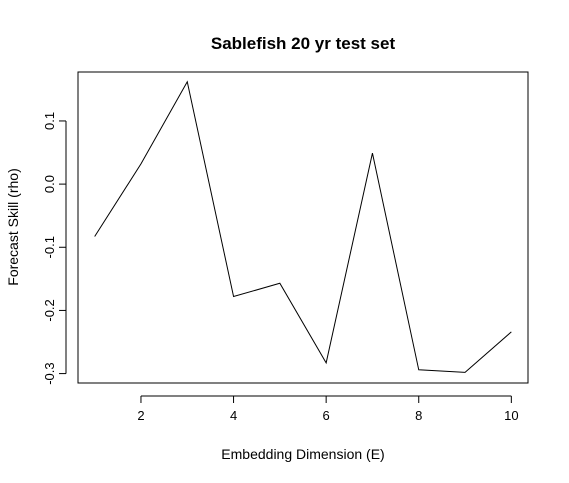 The height and width of the screenshot is (483, 569). Describe the element at coordinates (49, 121) in the screenshot. I see `y-tick-label: 0.1` at that location.